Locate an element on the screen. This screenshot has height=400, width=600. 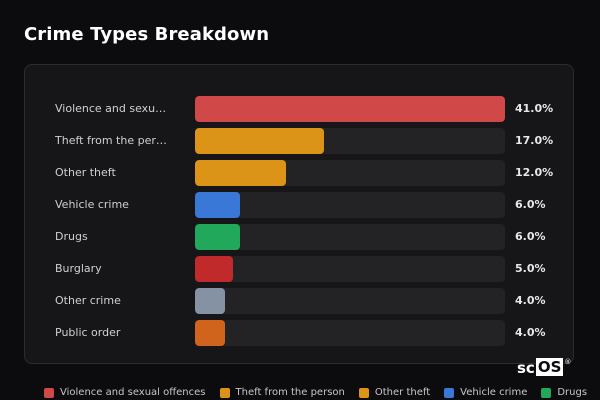
bar-value-label: 12.0% is located at coordinates (534, 172).